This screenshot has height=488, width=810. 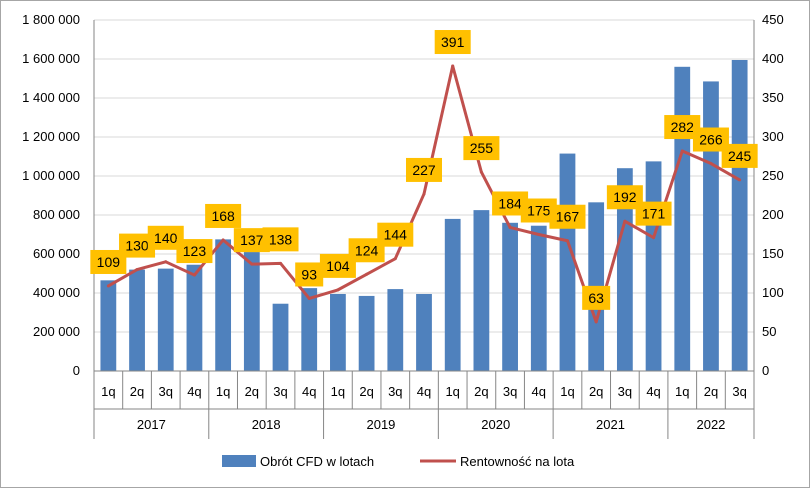 I want to click on data-label: 391, so click(x=453, y=42).